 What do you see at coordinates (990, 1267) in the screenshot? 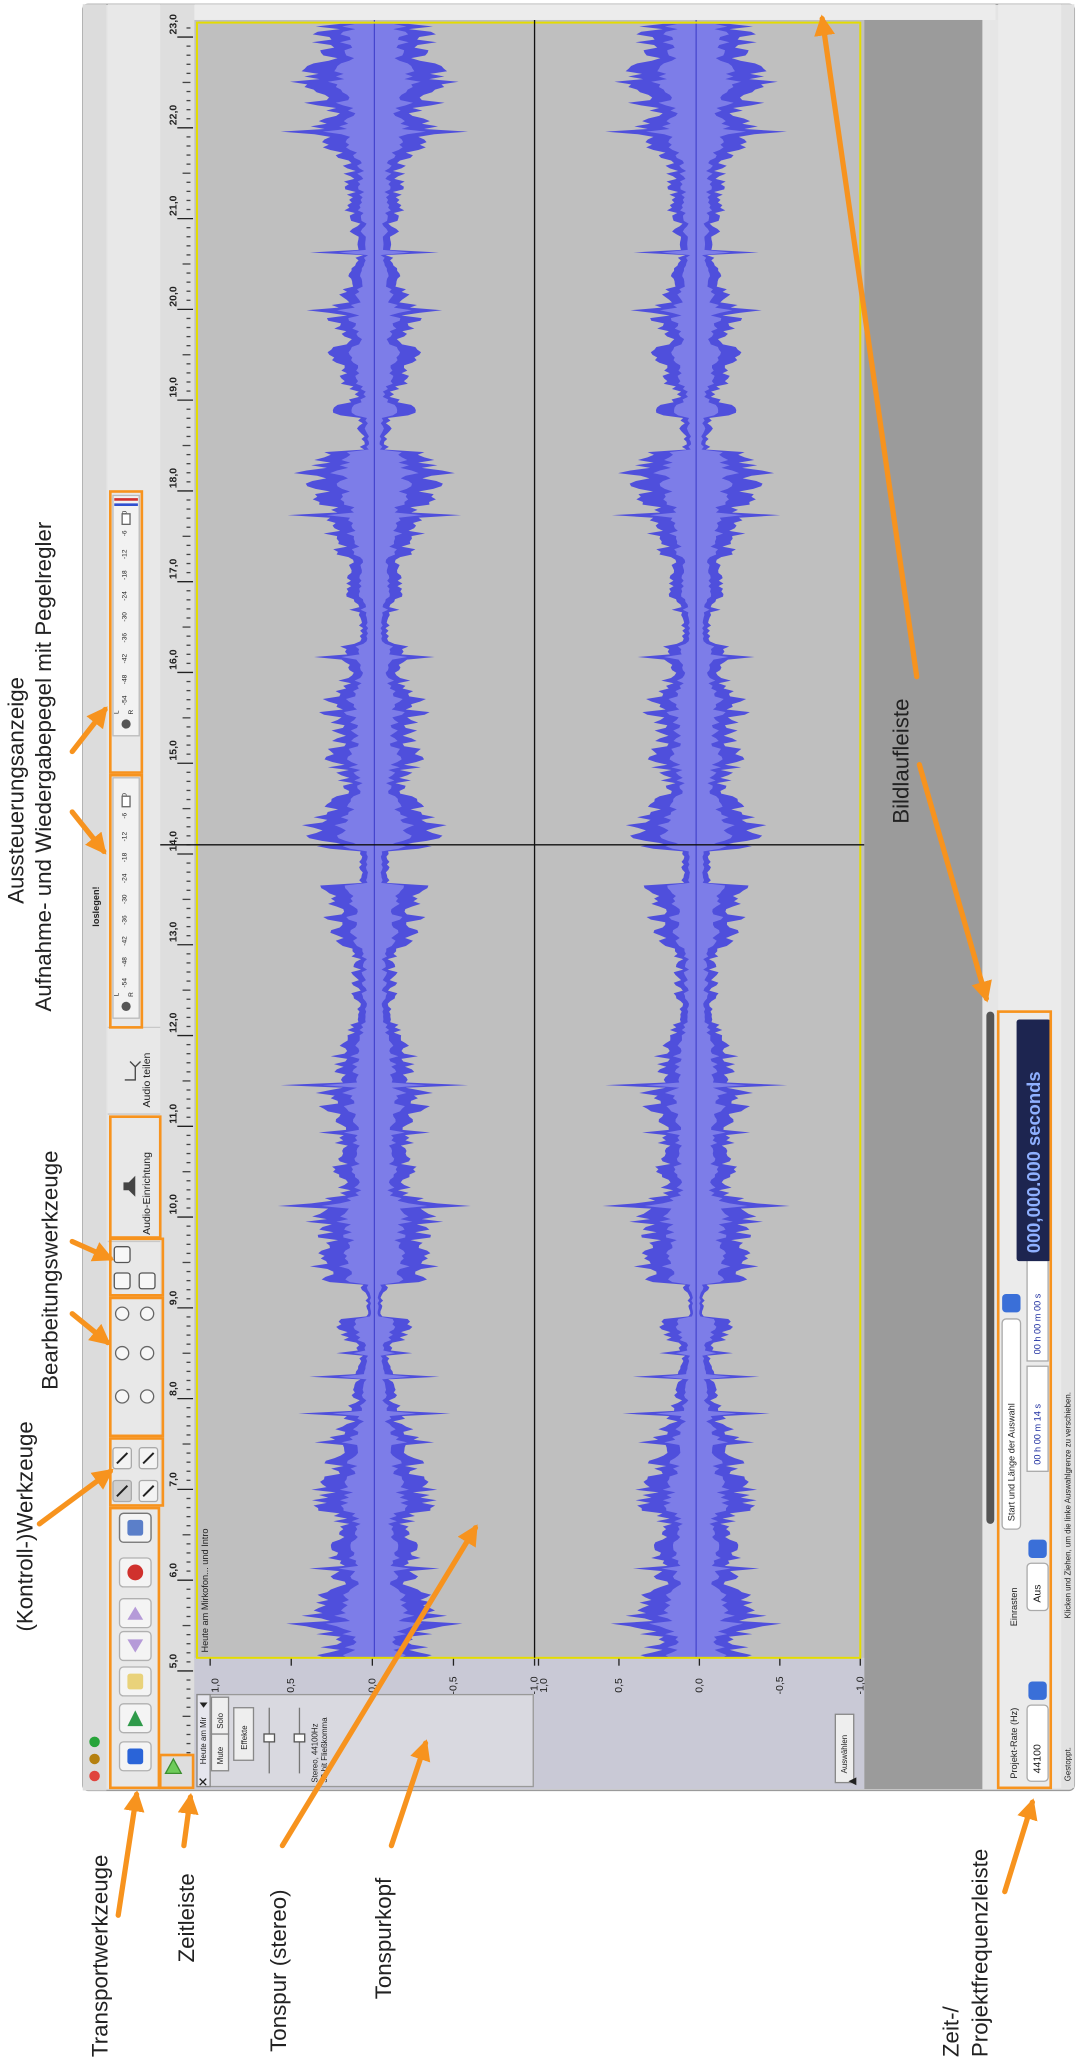
I see `scrollbar-thumb` at bounding box center [990, 1267].